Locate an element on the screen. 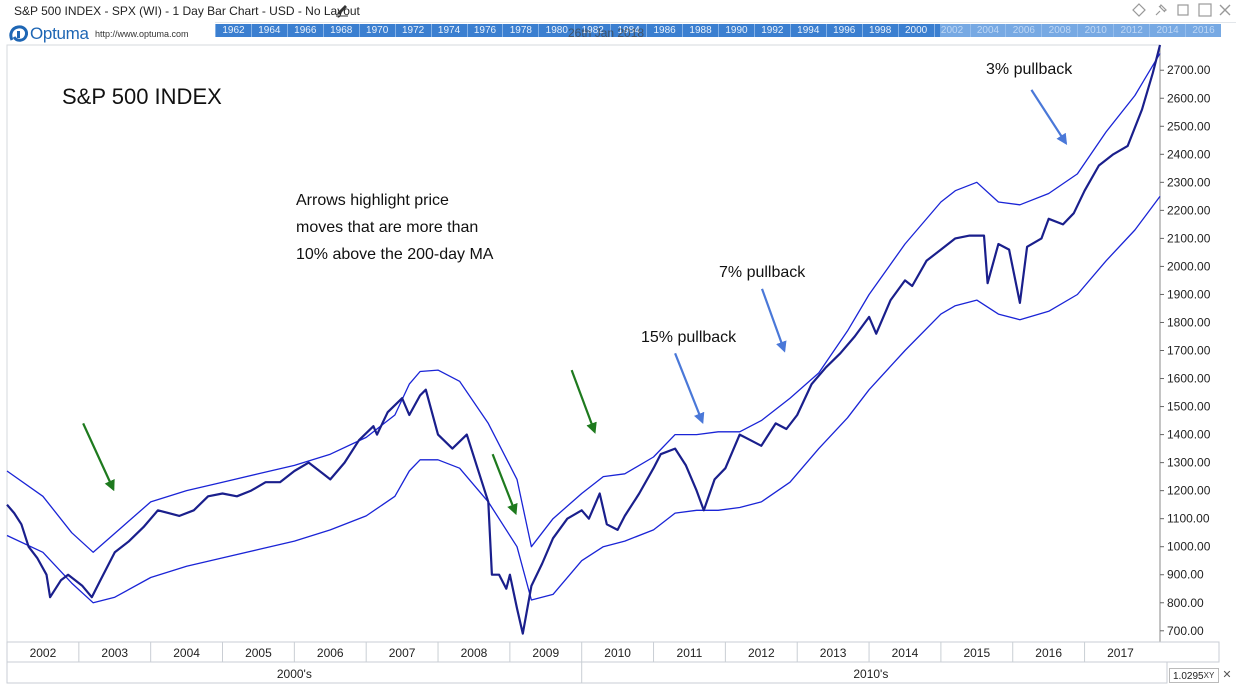 Image resolution: width=1236 pixels, height=691 pixels. pullback-label: 15% pullback is located at coordinates (689, 337).